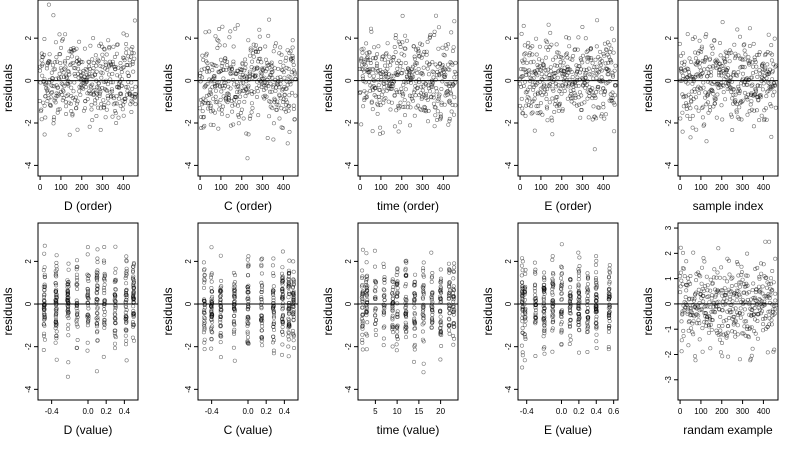 This screenshot has width=800, height=450. What do you see at coordinates (28, 261) in the screenshot?
I see `y-tick-label: 2` at bounding box center [28, 261].